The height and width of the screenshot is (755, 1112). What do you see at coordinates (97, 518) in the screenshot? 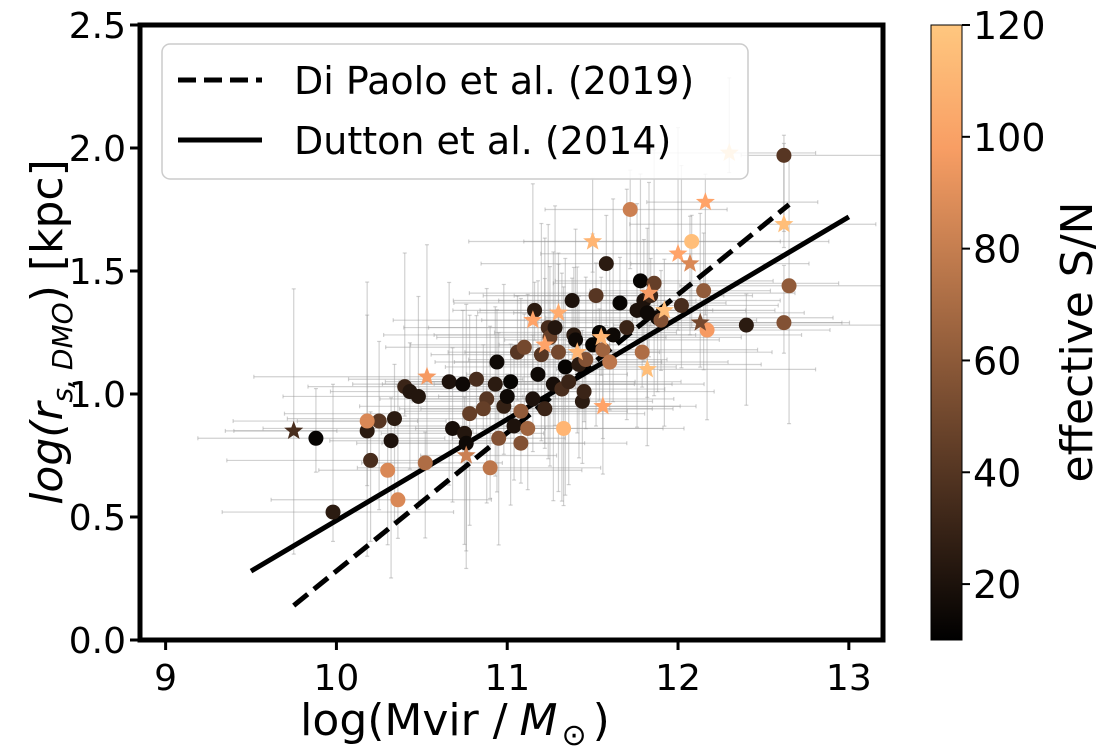
I see `y-tick-label: 0.5` at bounding box center [97, 518].